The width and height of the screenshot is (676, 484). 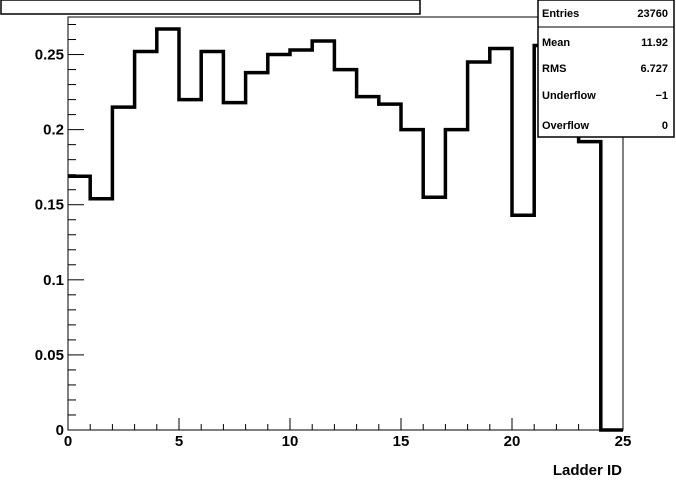 I want to click on stats-mean-value: 11.92, so click(x=654, y=43).